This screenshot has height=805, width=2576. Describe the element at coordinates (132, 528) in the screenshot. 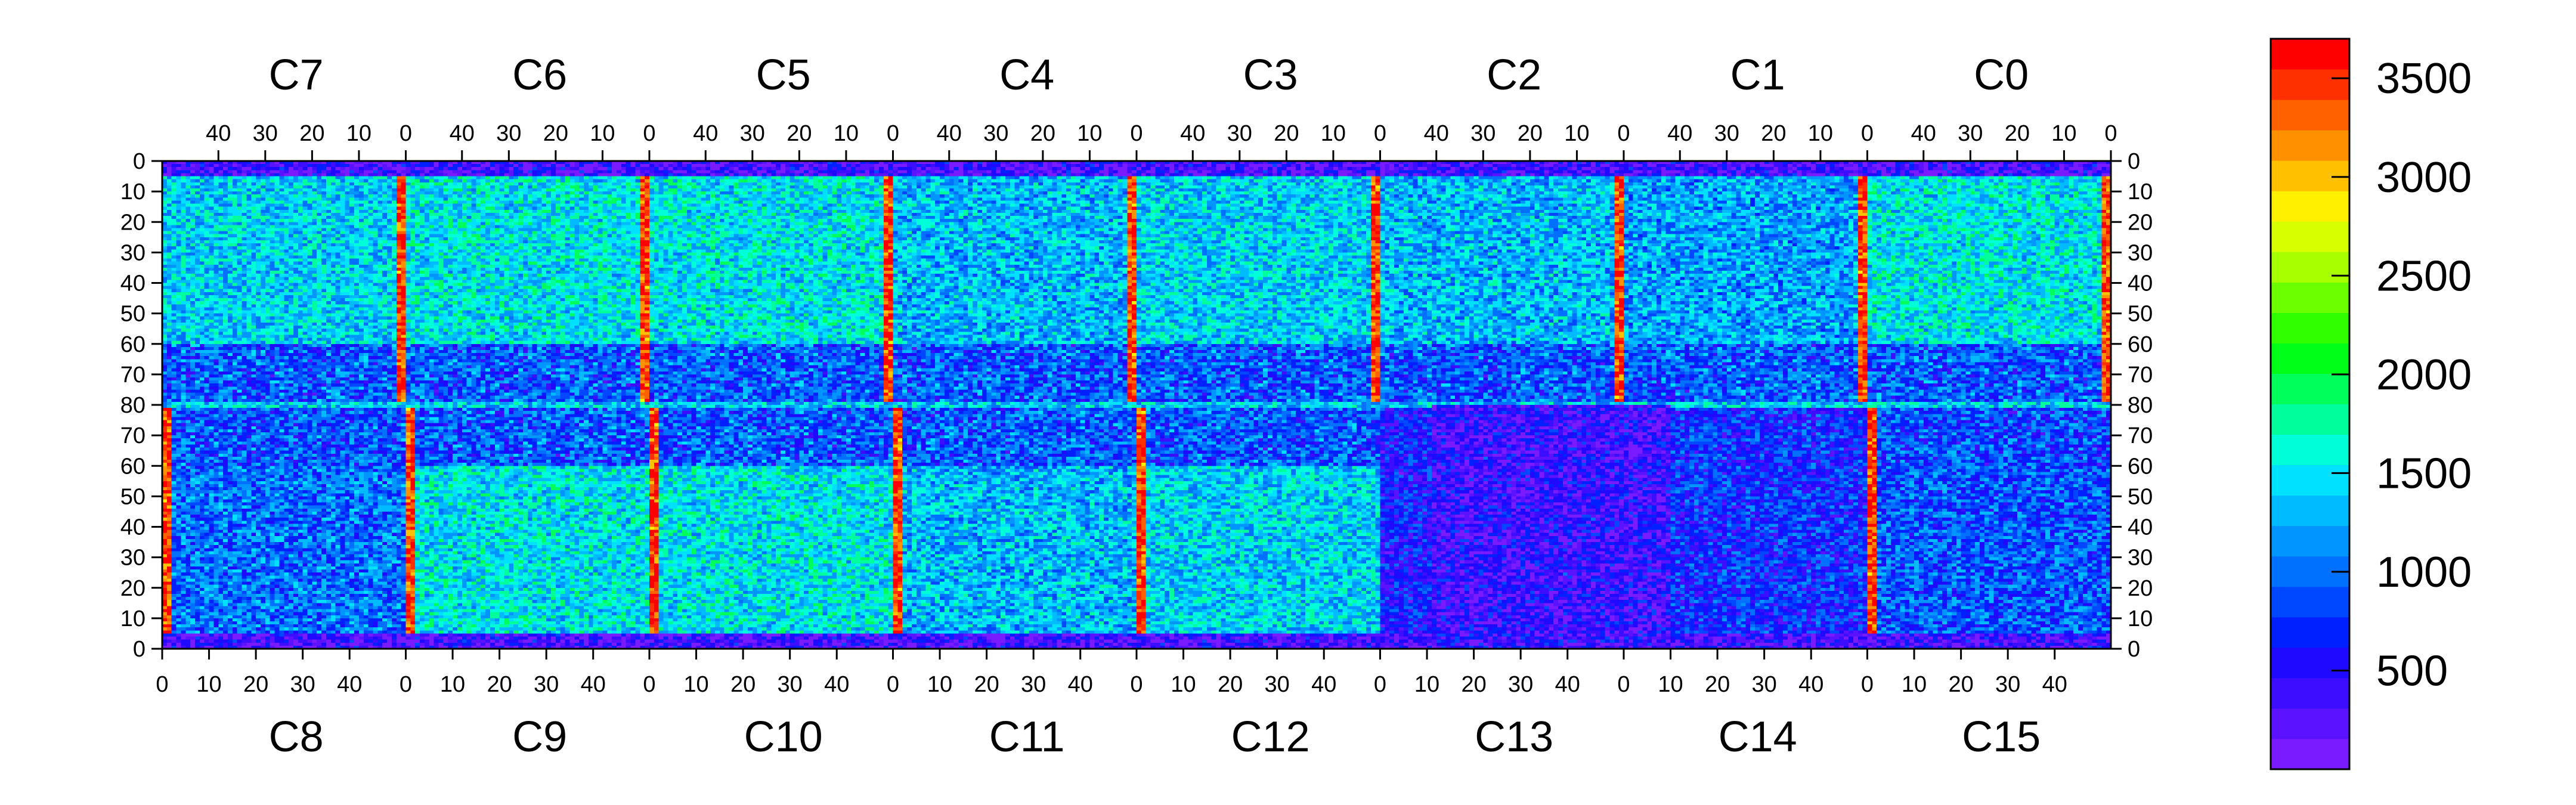

I see `left-row-tick-label: 40` at that location.